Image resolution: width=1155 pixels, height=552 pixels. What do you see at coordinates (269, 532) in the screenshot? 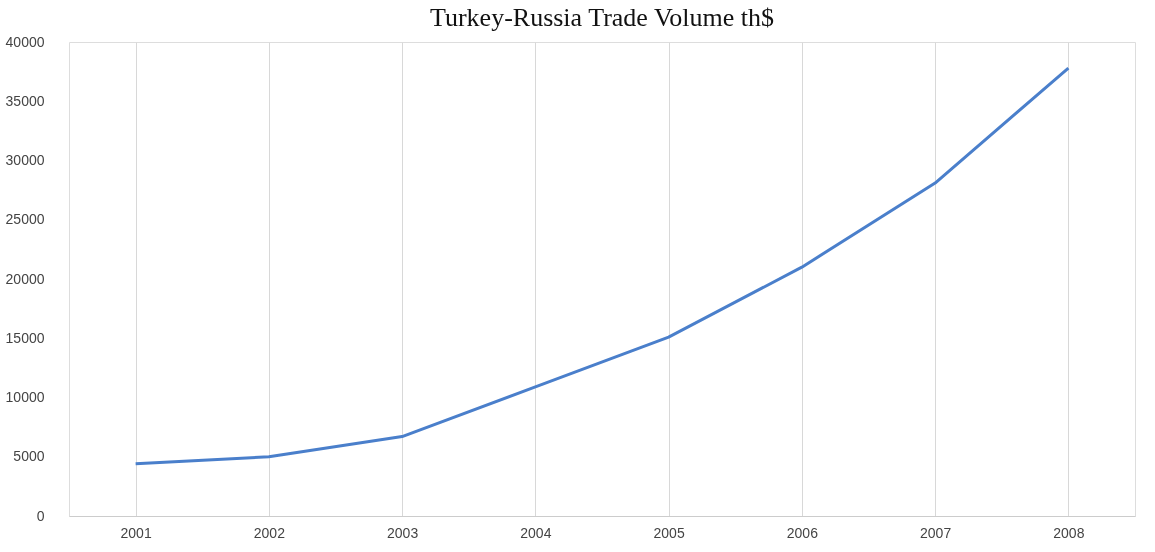
I see `x-tick-label: 2002` at bounding box center [269, 532].